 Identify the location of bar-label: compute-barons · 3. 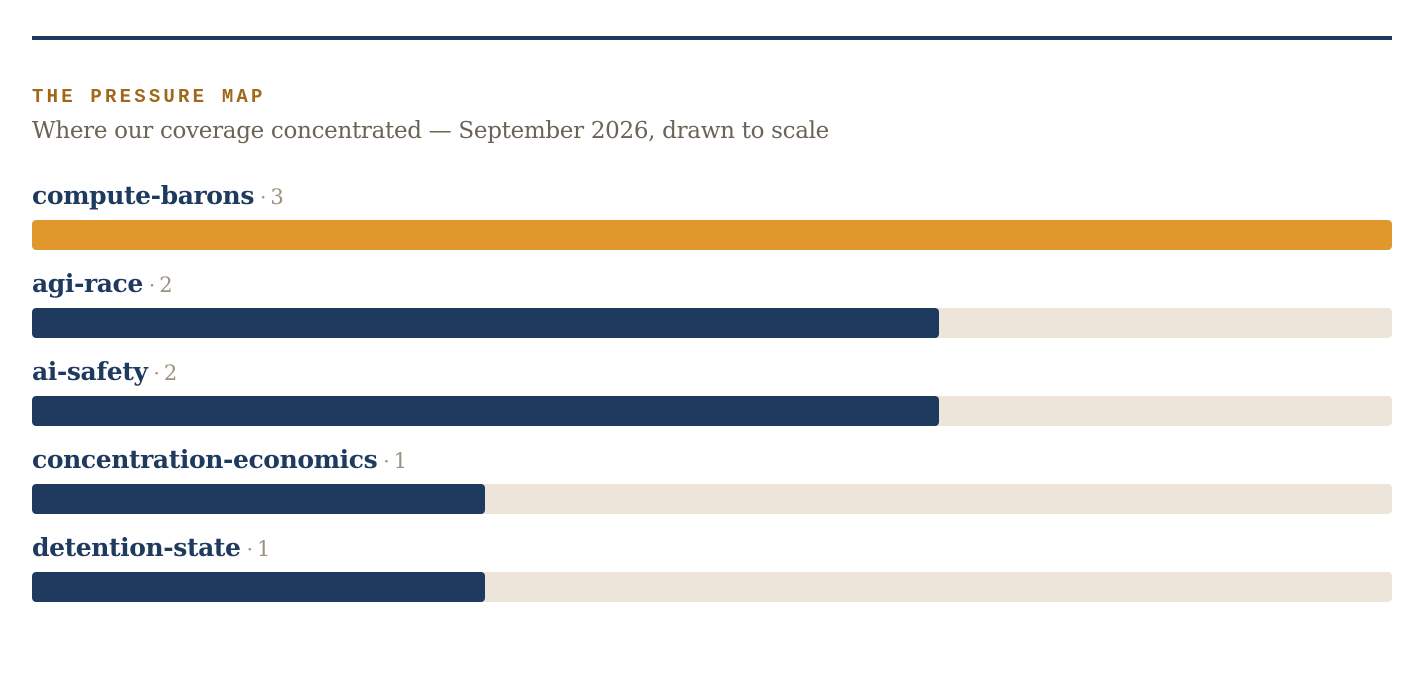
(158, 198).